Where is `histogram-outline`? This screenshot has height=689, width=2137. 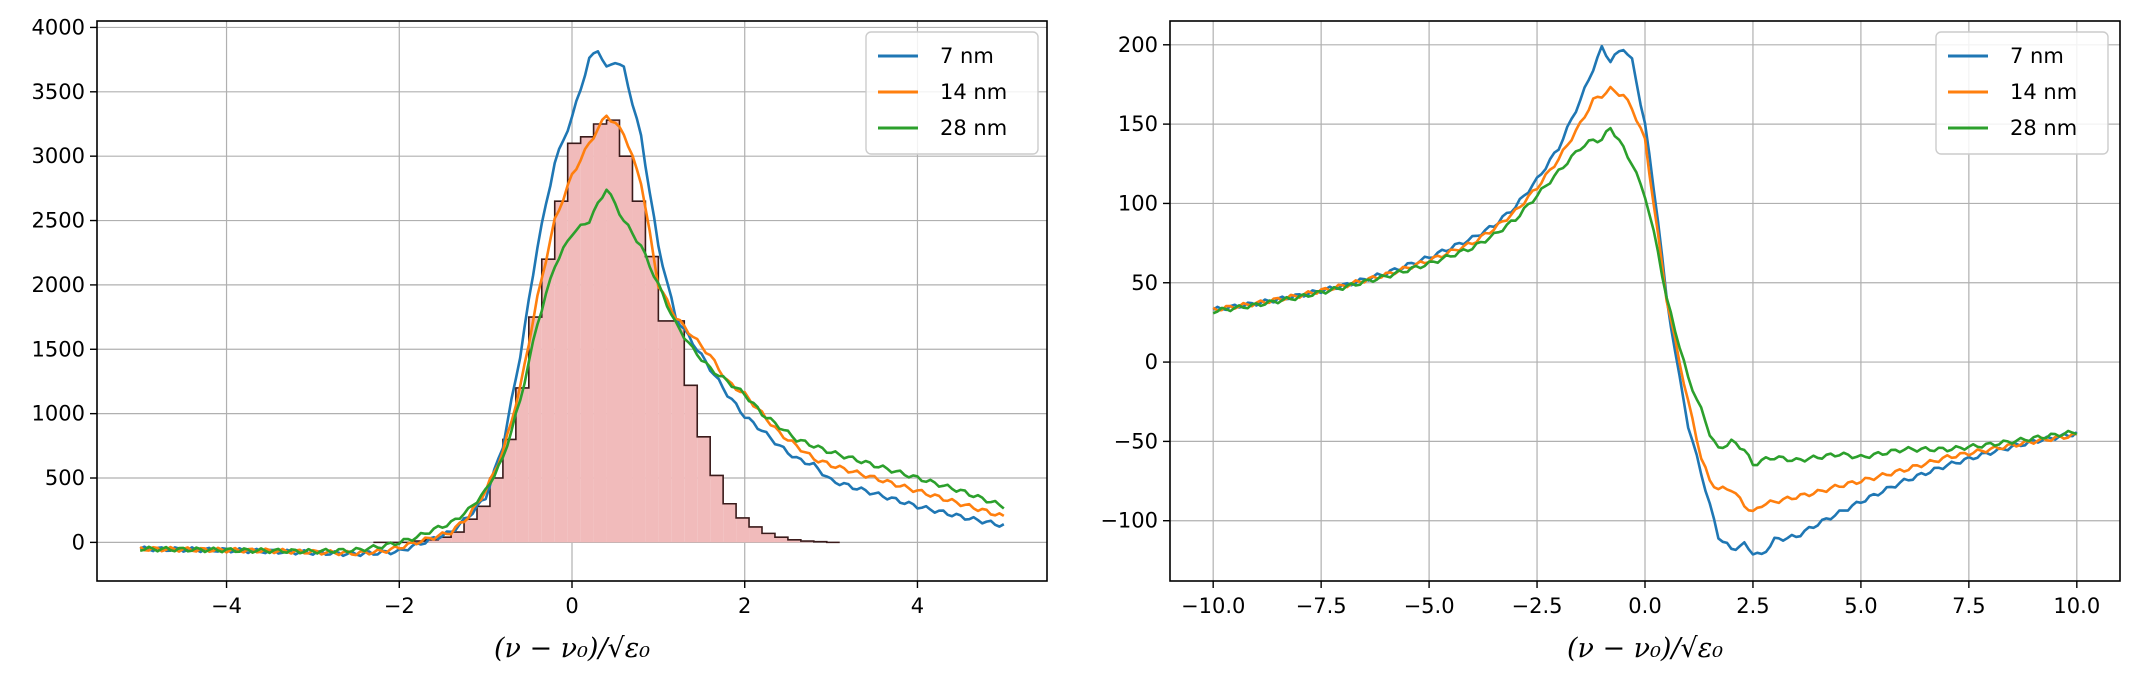
histogram-outline is located at coordinates (606, 331).